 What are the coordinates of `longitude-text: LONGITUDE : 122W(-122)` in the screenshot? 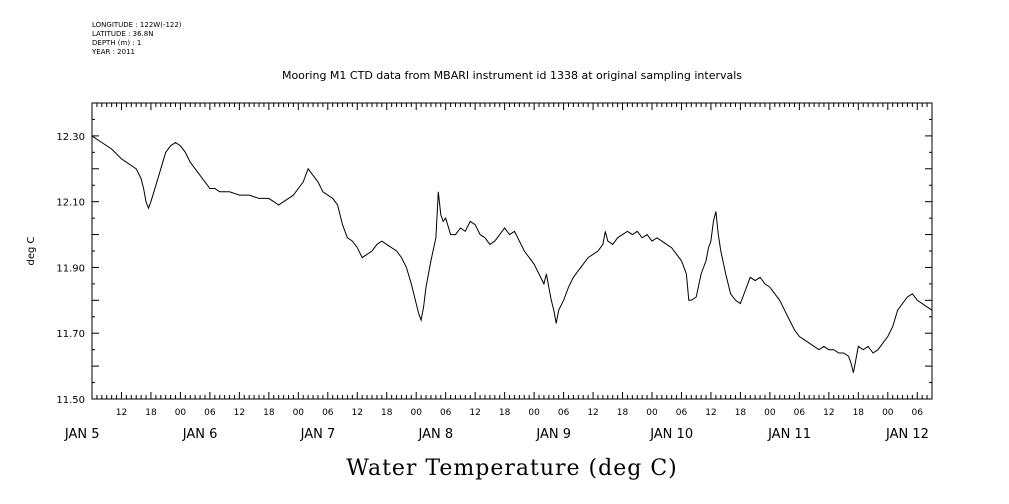 It's located at (137, 25).